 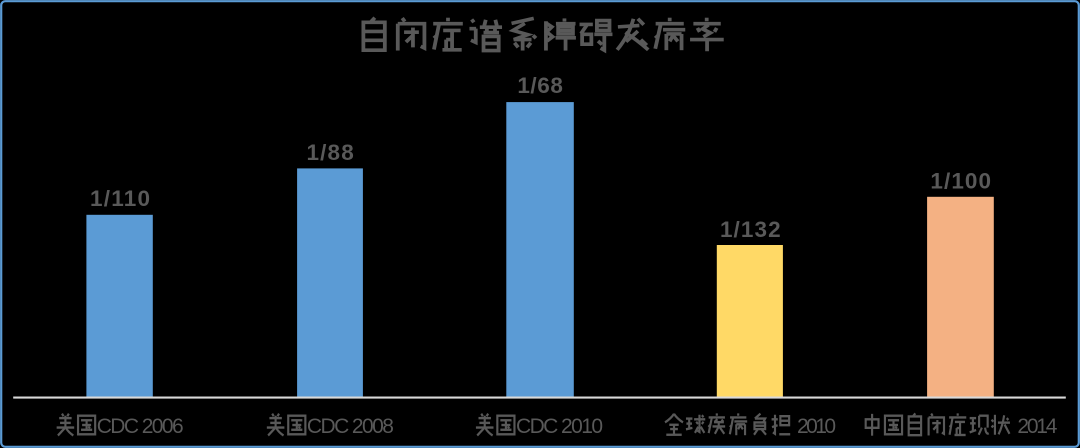 What do you see at coordinates (816, 426) in the screenshot?
I see `svg-text: 2010` at bounding box center [816, 426].